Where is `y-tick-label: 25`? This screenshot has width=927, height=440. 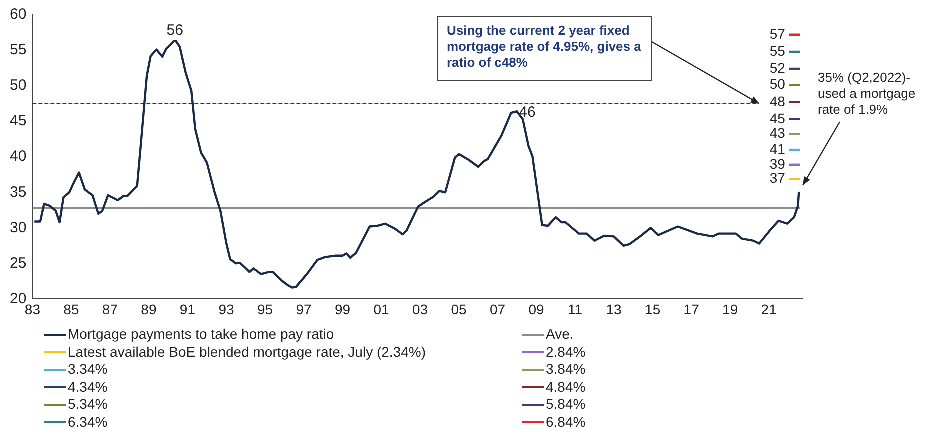 y-tick-label: 25 is located at coordinates (18, 263).